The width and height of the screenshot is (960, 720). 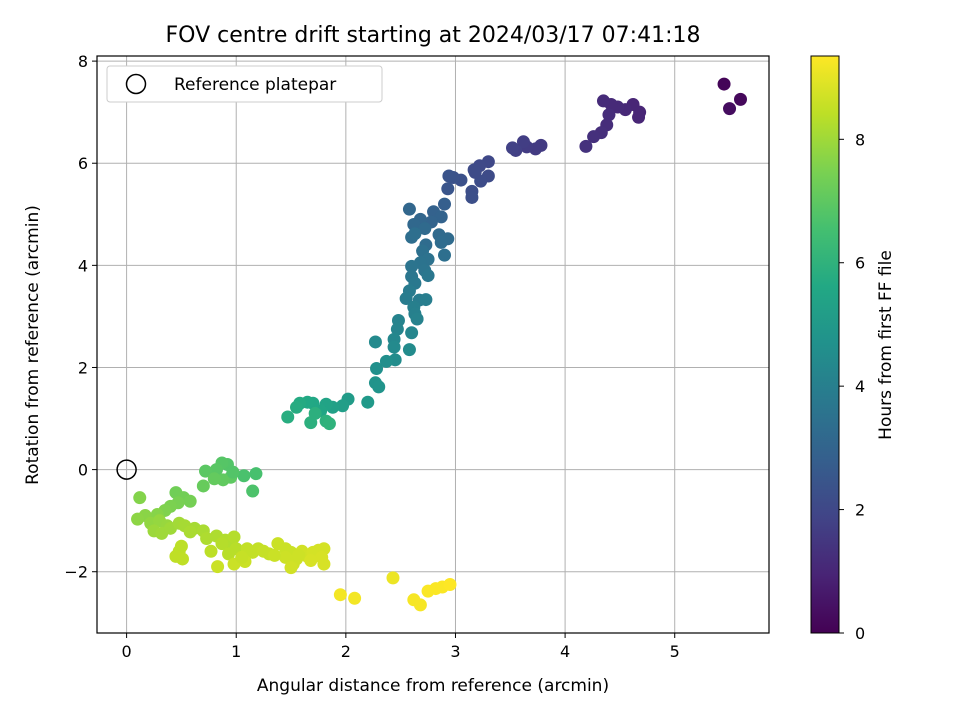 What do you see at coordinates (860, 263) in the screenshot?
I see `colorbar-tick-label: 6` at bounding box center [860, 263].